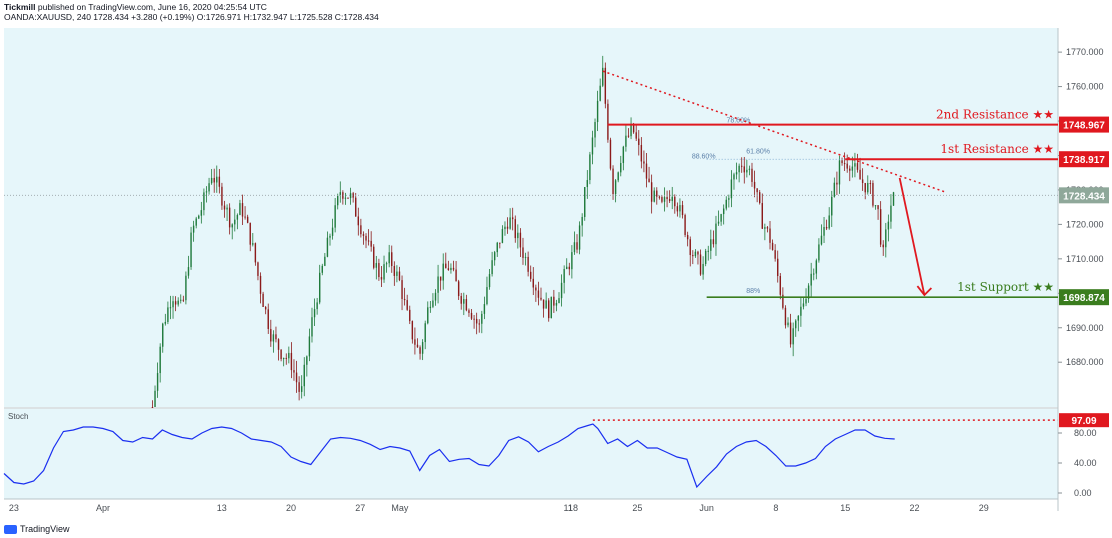 Image resolution: width=1112 pixels, height=538 pixels. Describe the element at coordinates (1083, 493) in the screenshot. I see `stoch-tick-label: 0.00` at that location.